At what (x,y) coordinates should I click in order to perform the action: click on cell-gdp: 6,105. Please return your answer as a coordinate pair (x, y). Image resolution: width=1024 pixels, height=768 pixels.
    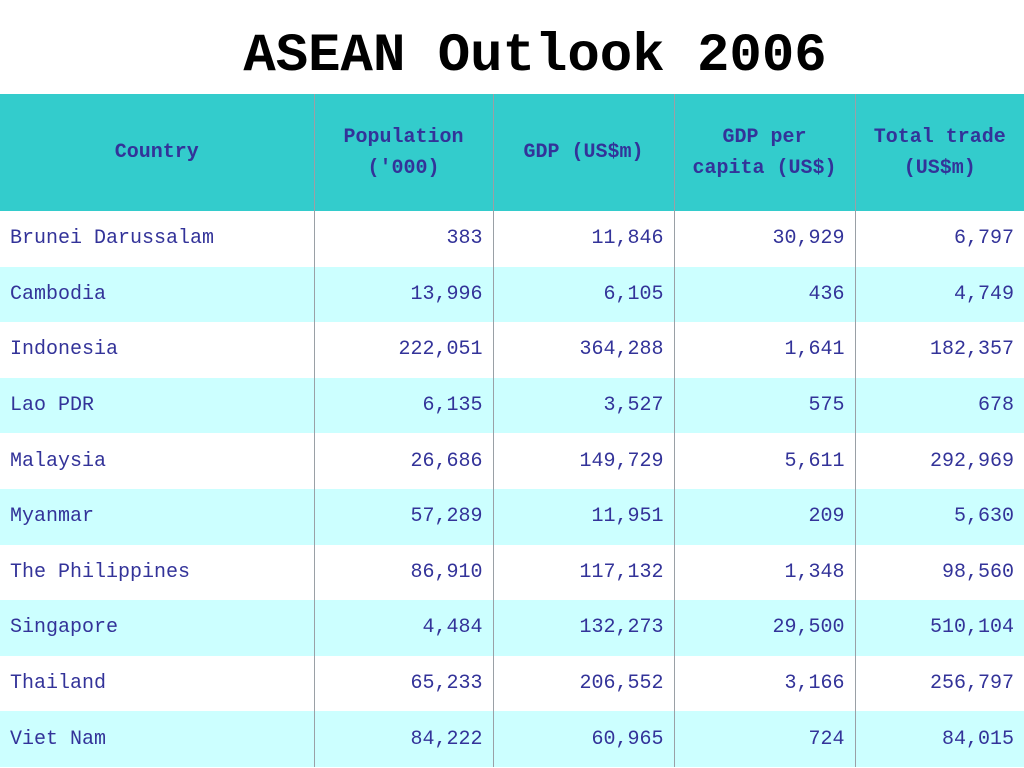
    Looking at the image, I should click on (583, 294).